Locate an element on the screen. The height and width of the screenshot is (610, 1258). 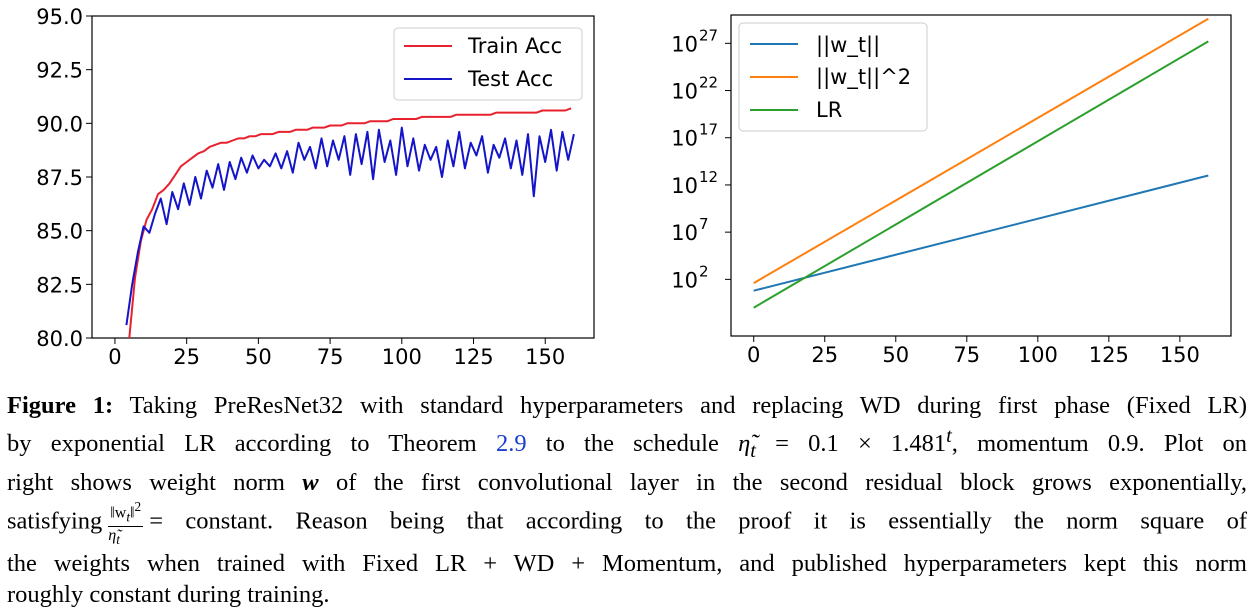
caption-equation: = 0.1 × 1.481 is located at coordinates (860, 443).